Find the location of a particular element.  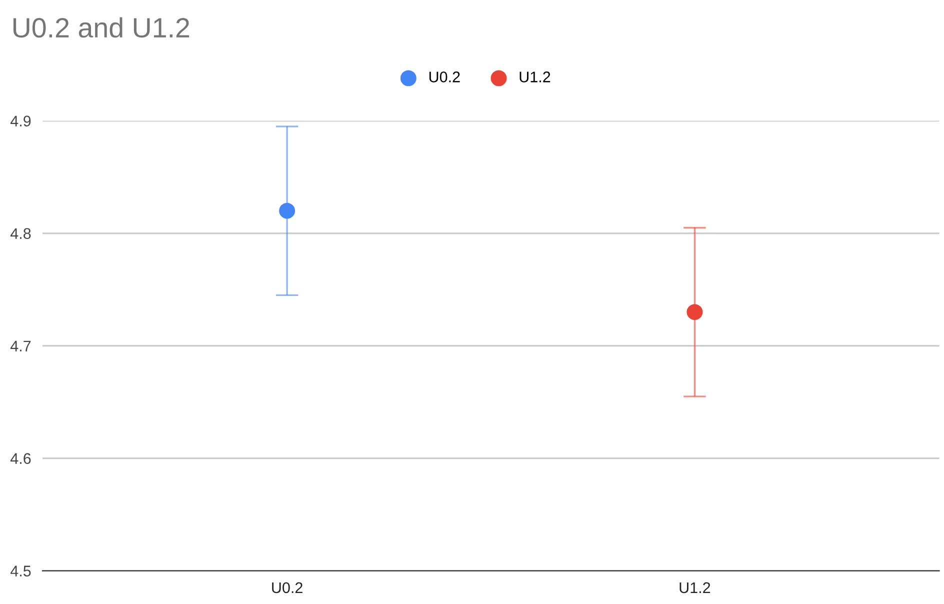

y-tick-label: 4.7 is located at coordinates (20, 346).